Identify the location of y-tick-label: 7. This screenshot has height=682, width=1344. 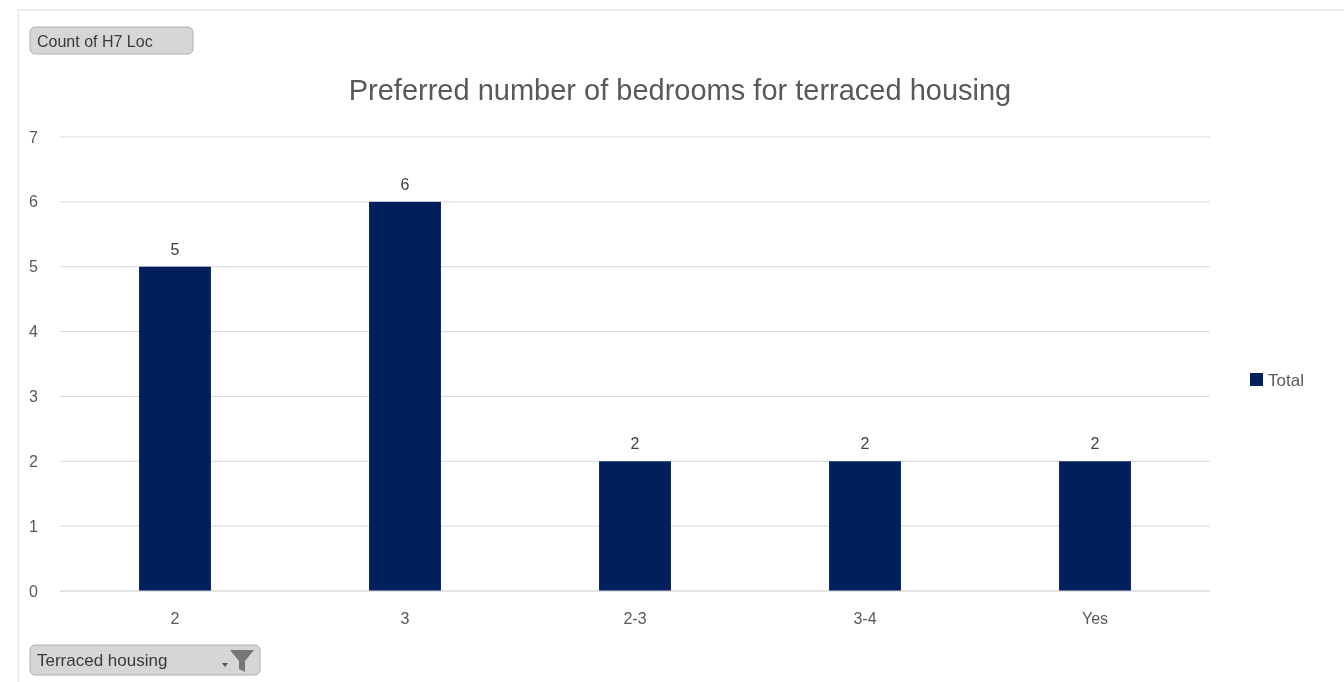
(34, 137).